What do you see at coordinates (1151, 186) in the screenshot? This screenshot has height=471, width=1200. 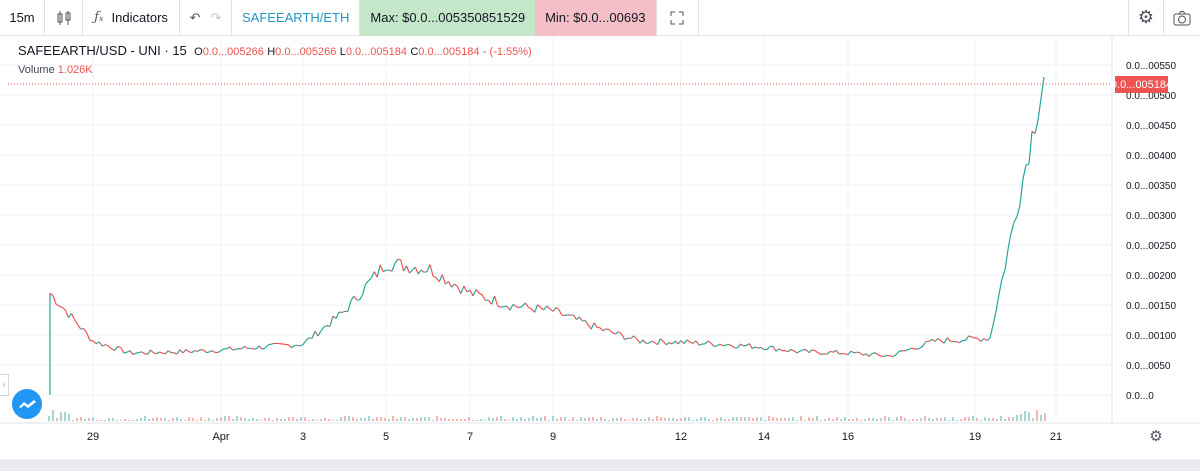 I see `price-tick-label: 0.0...00350` at bounding box center [1151, 186].